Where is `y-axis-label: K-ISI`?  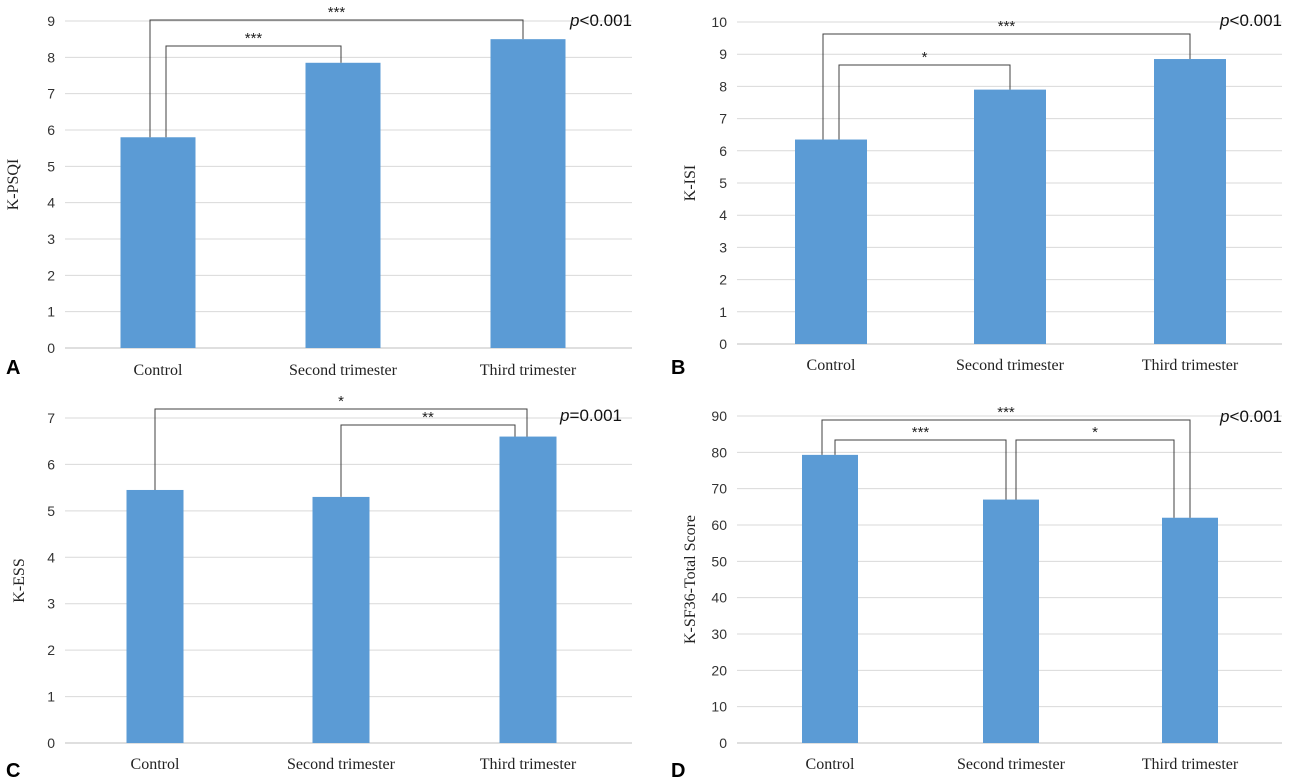
y-axis-label: K-ISI is located at coordinates (690, 183).